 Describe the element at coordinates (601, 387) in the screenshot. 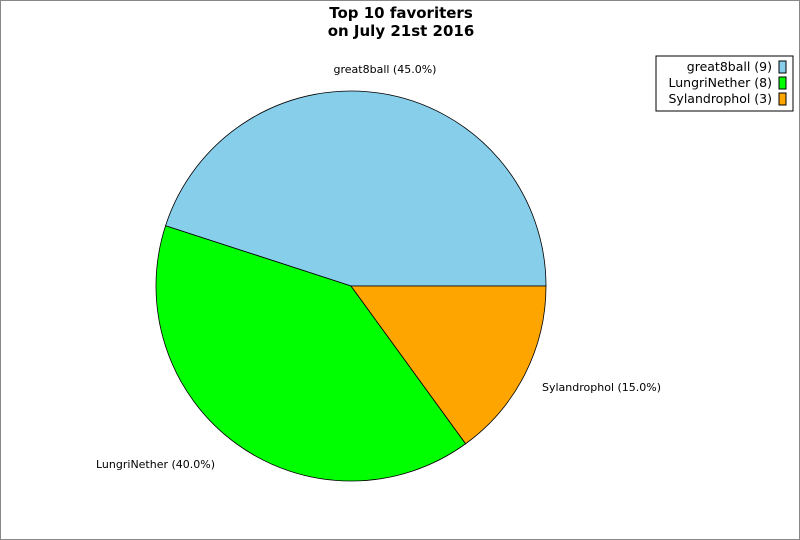

I see `slice-label: Sylandrophol (15.0%)` at that location.